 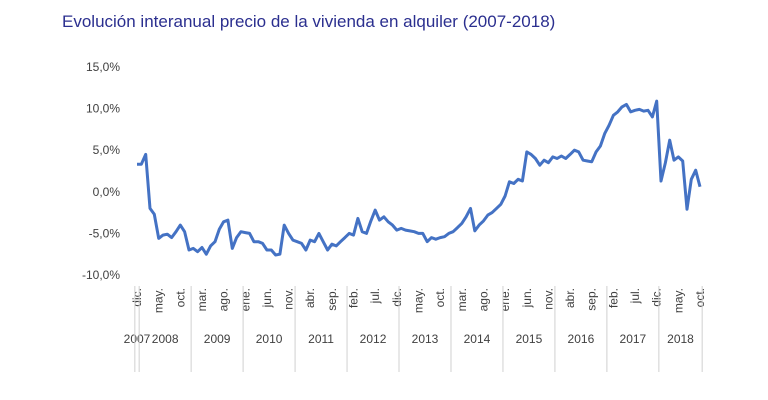 What do you see at coordinates (373, 339) in the screenshot?
I see `year-label: 2012` at bounding box center [373, 339].